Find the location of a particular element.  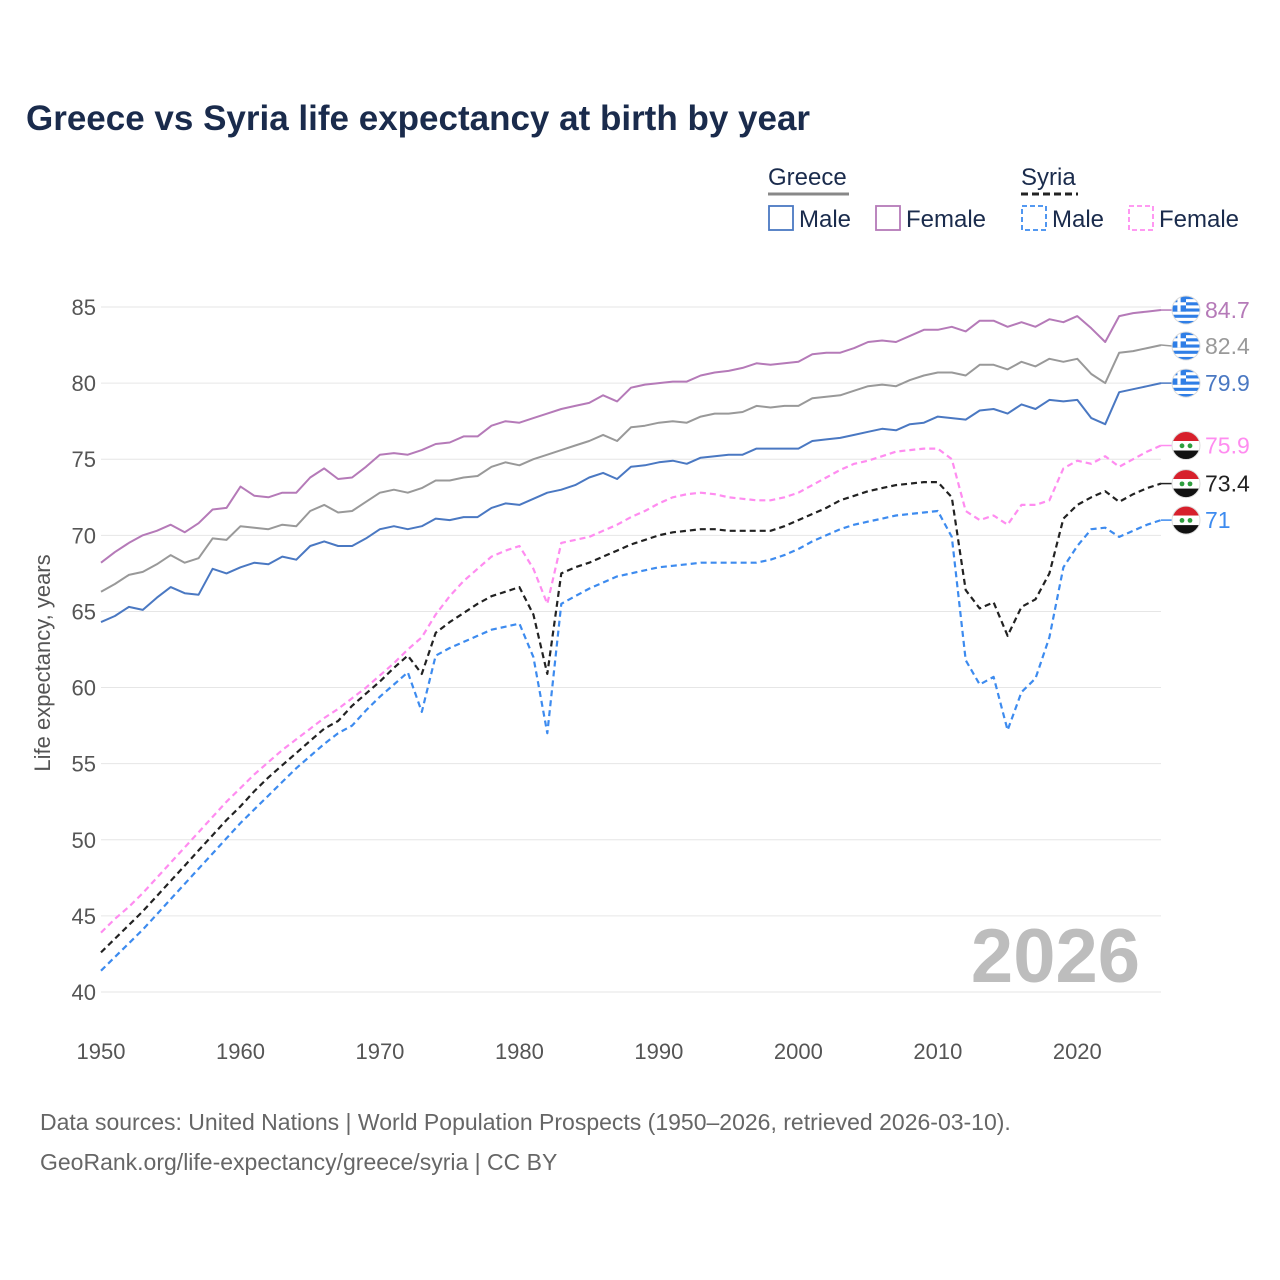

legend-label-greece-male: Male is located at coordinates (825, 219).